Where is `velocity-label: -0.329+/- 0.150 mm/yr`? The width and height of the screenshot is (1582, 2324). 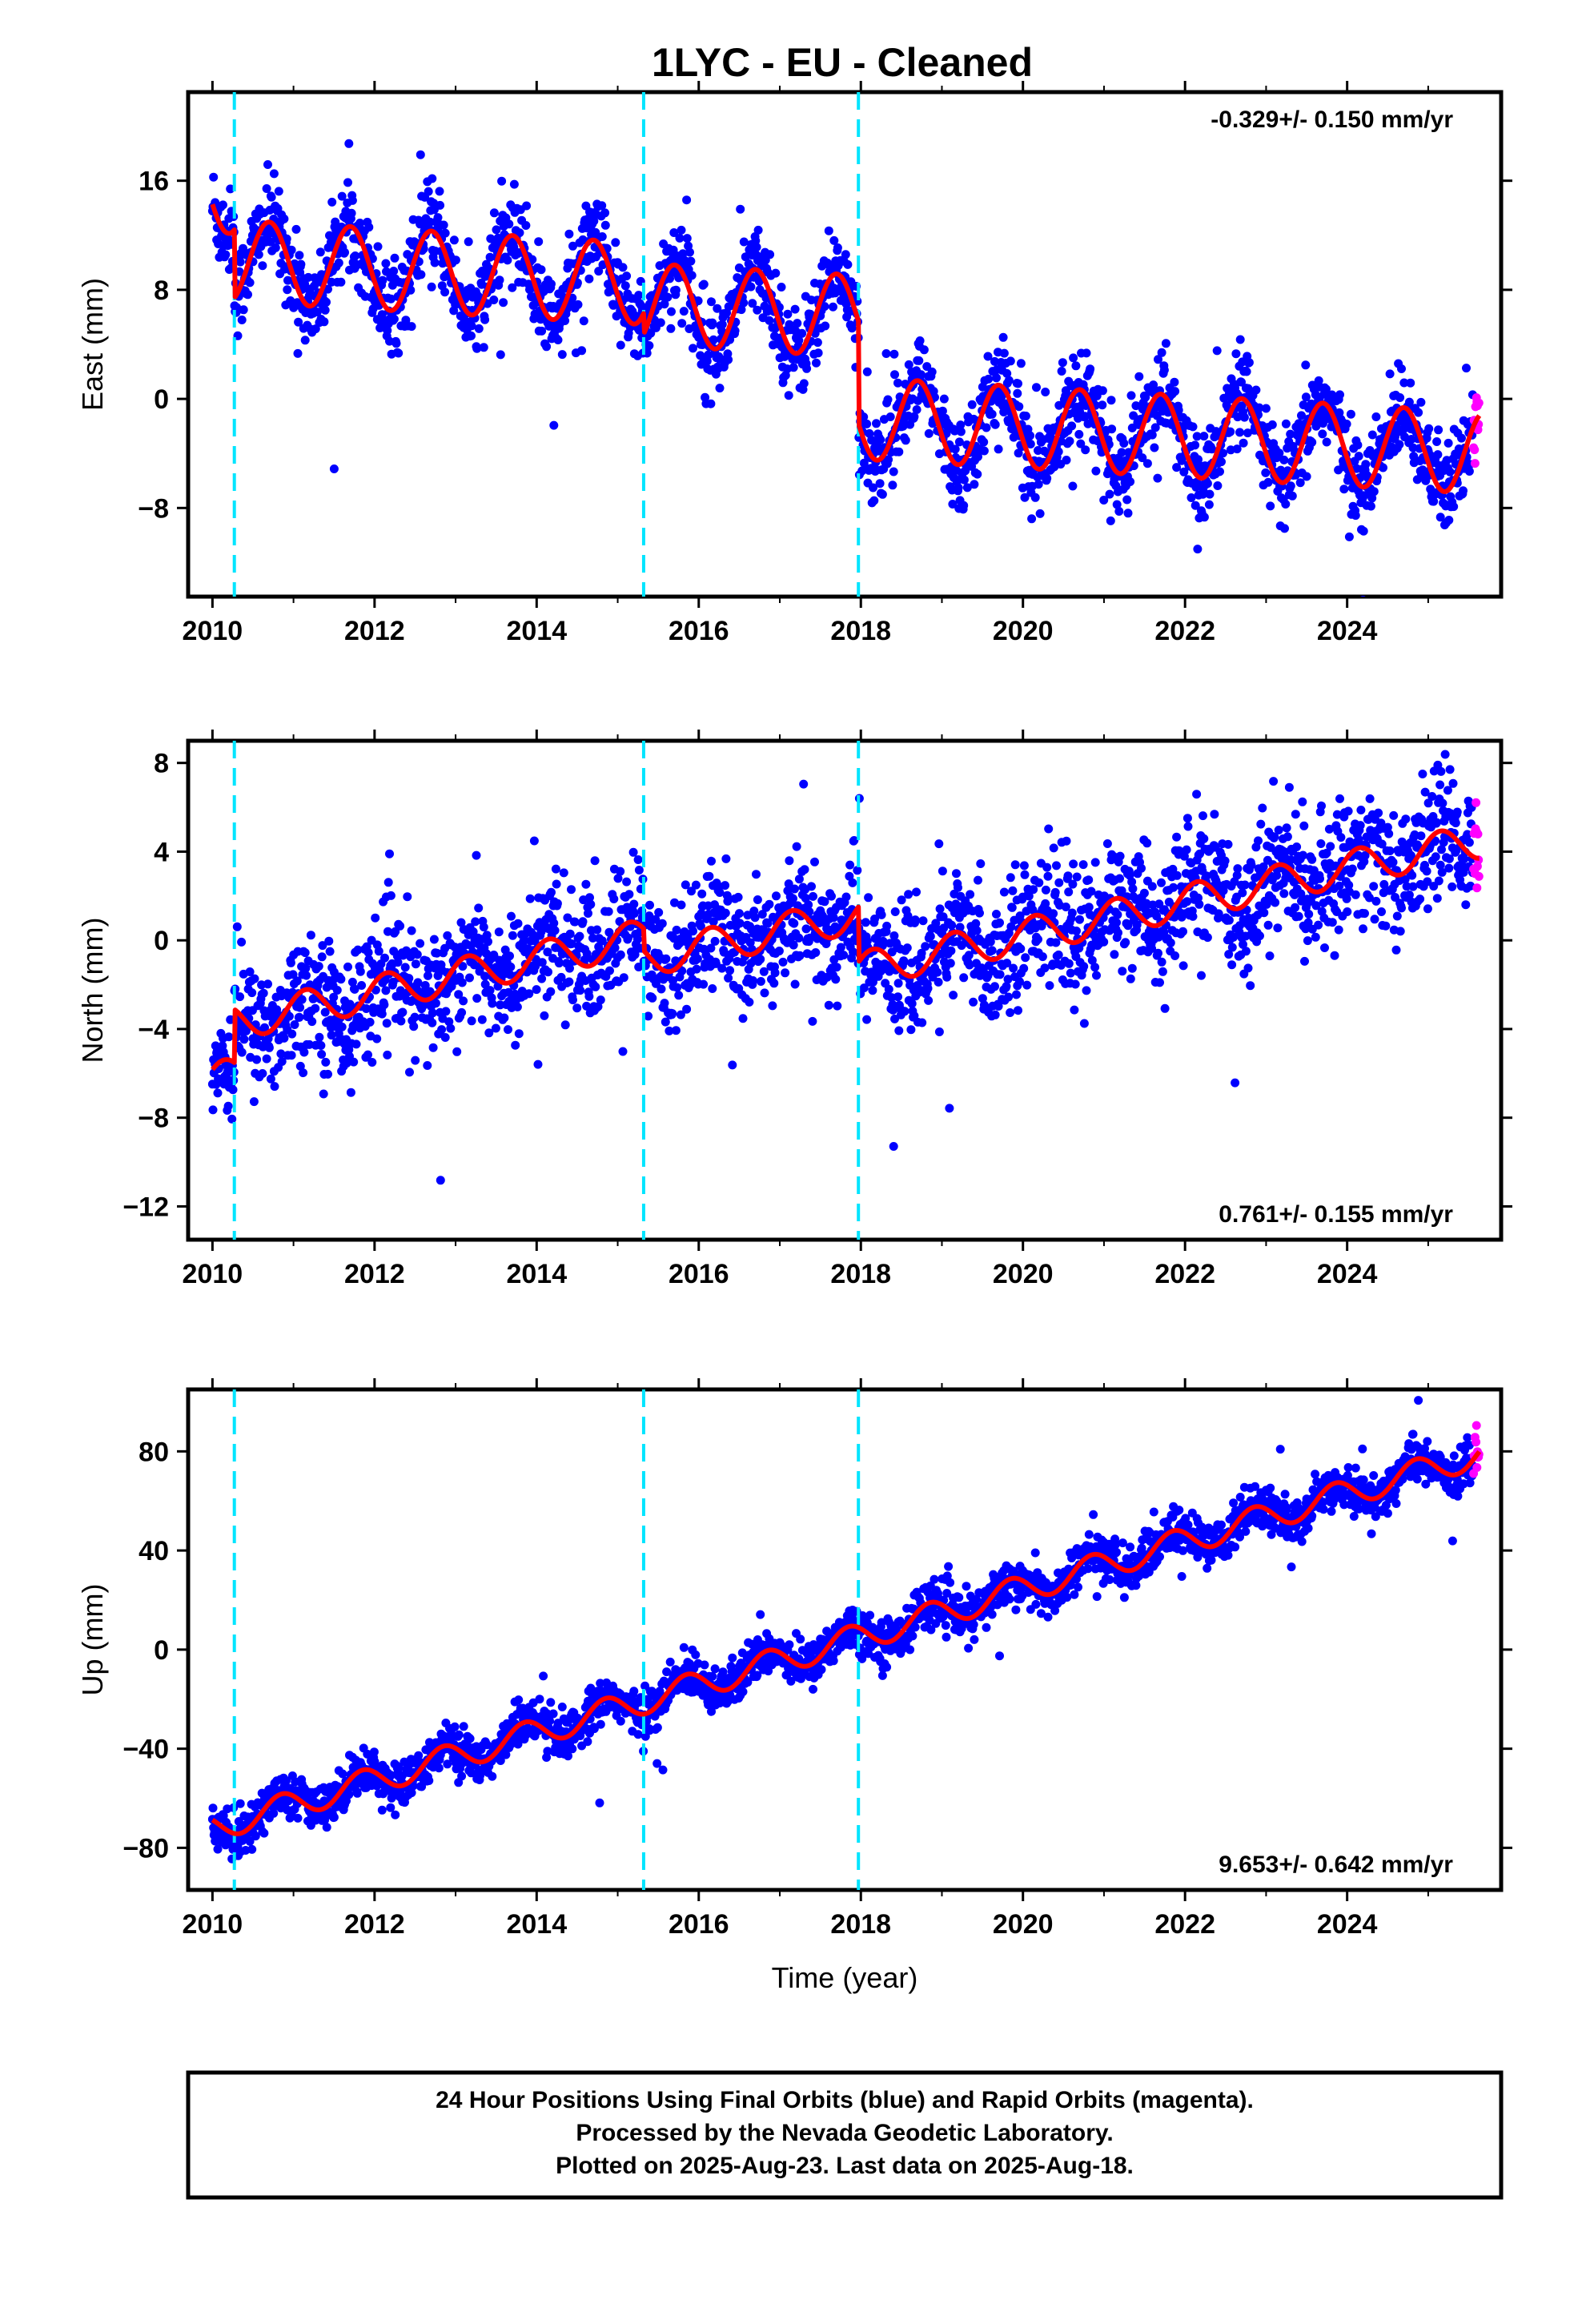 velocity-label: -0.329+/- 0.150 mm/yr is located at coordinates (1332, 120).